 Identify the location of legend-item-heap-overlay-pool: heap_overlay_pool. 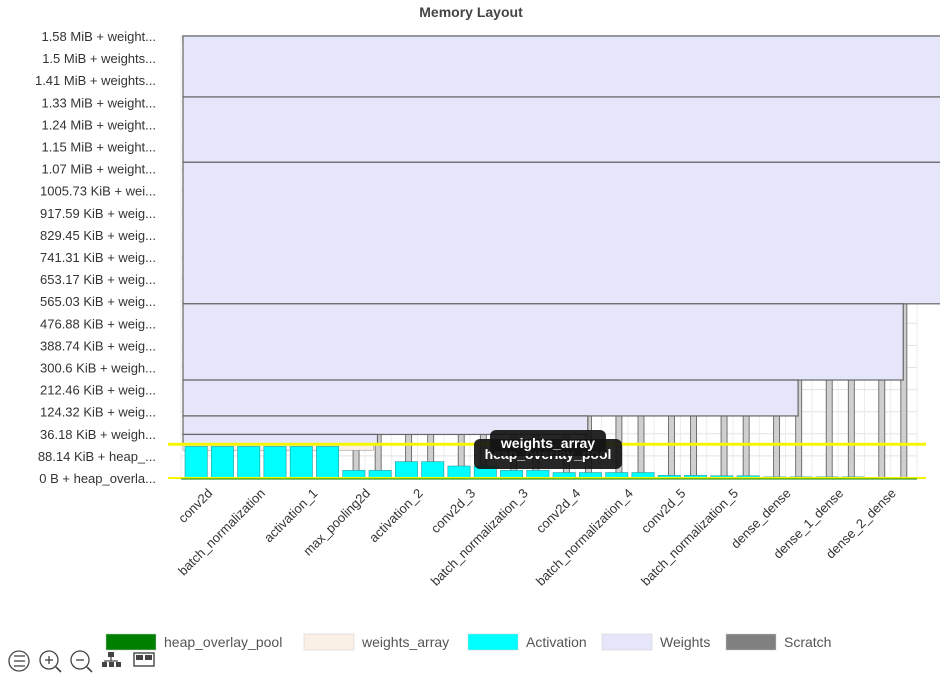
(193, 642).